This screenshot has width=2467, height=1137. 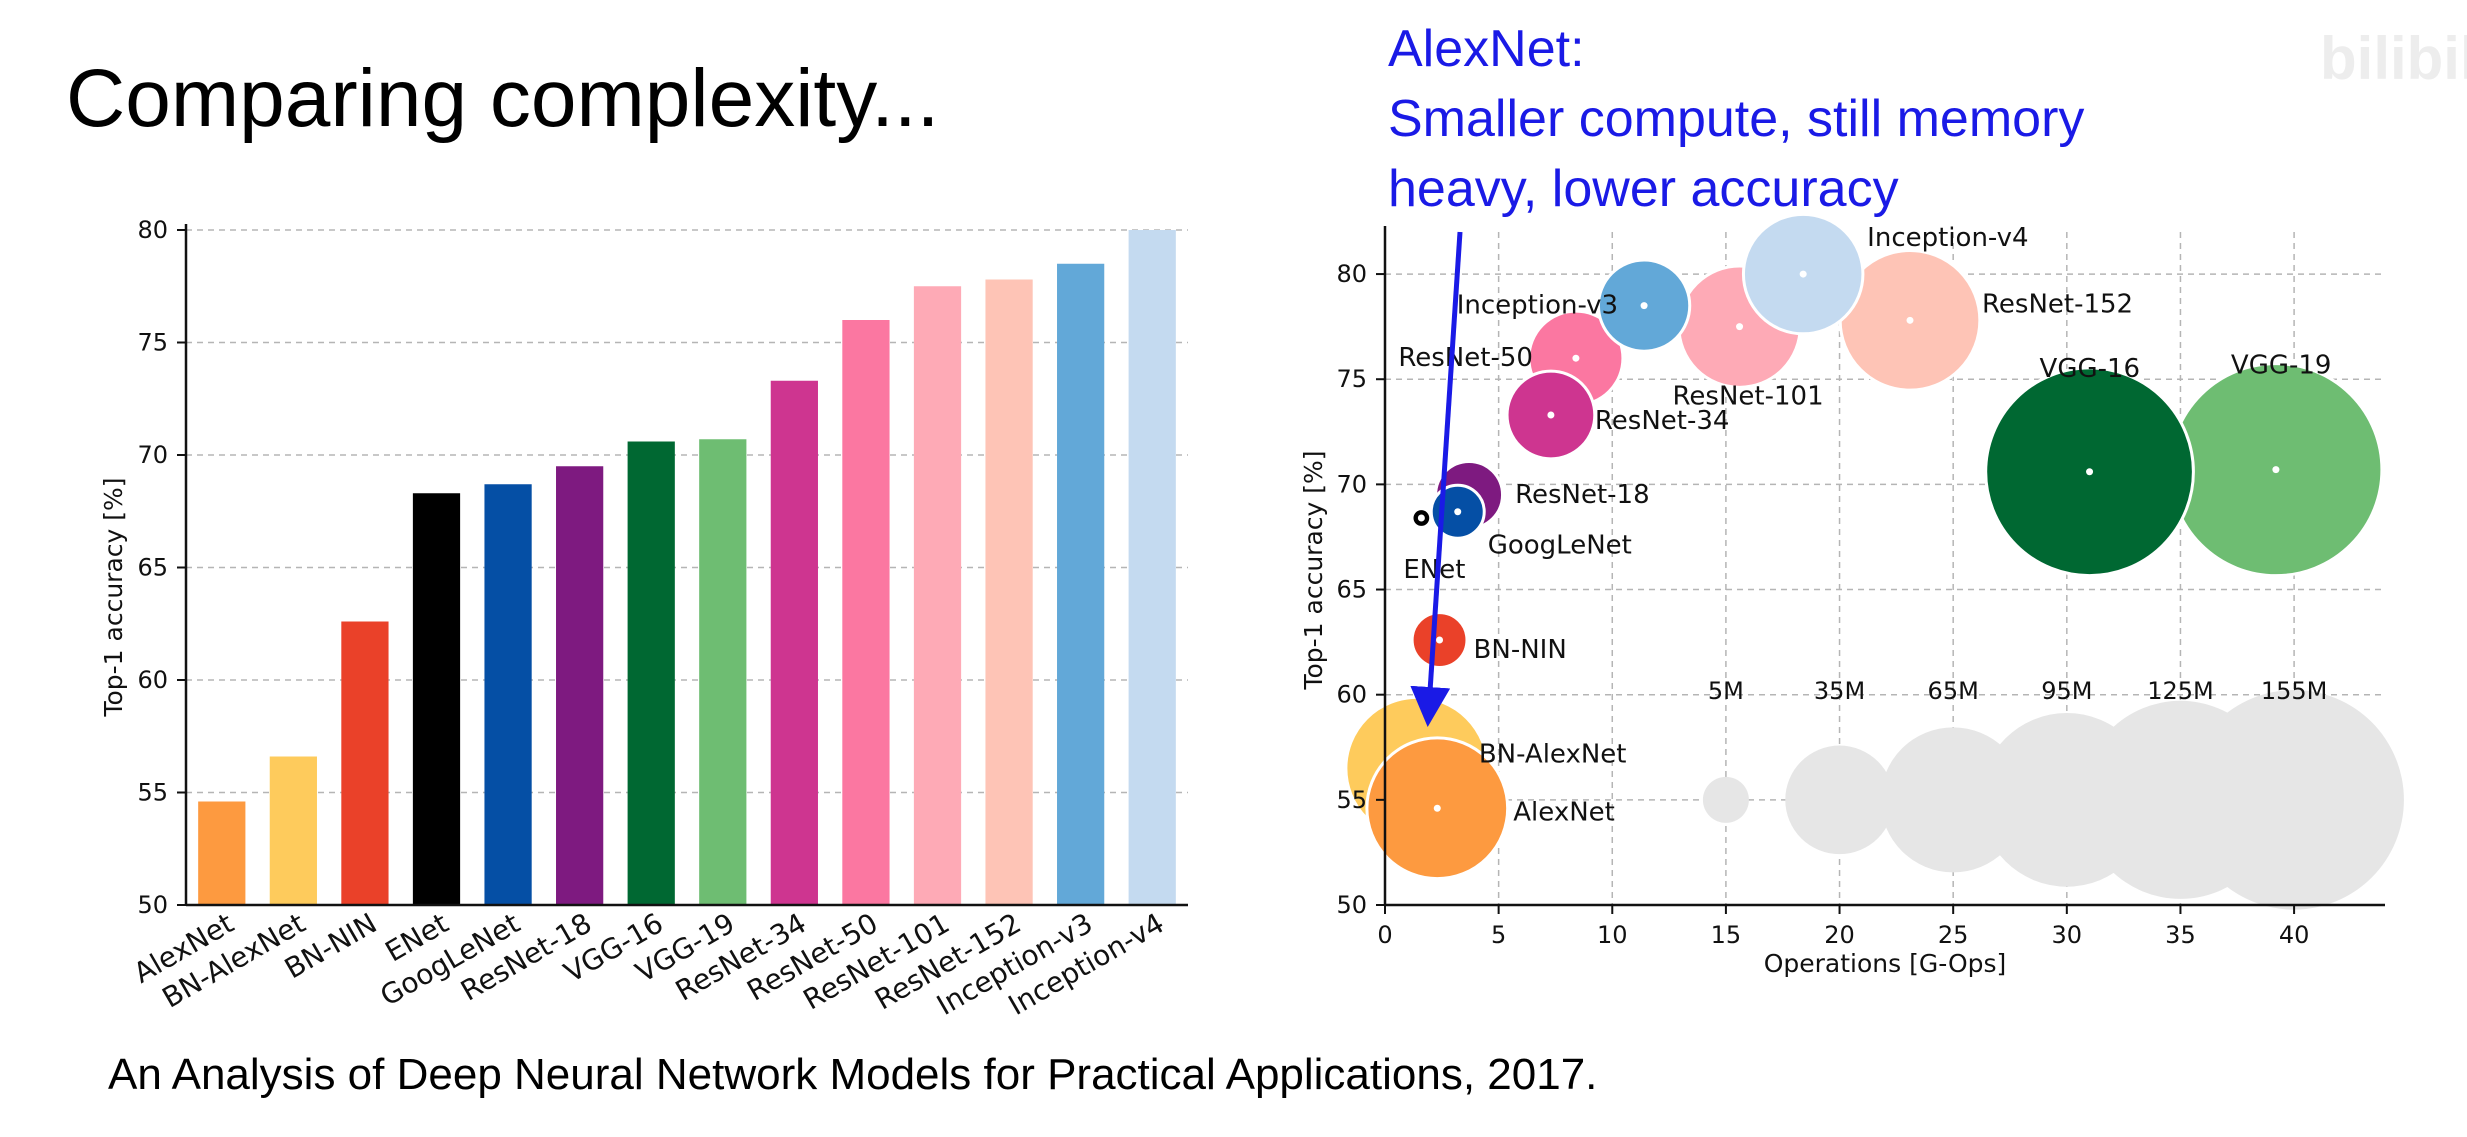 I want to click on watermark-logo: bilibili, so click(x=2393, y=58).